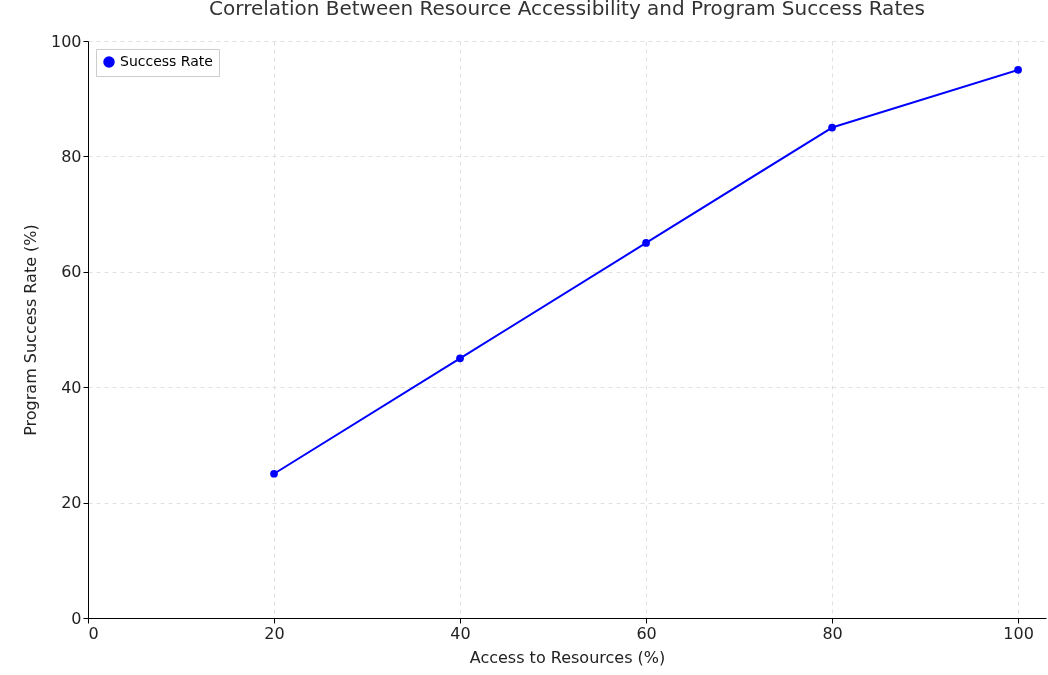 The height and width of the screenshot is (675, 1048). I want to click on x-tick-label: 40, so click(460, 633).